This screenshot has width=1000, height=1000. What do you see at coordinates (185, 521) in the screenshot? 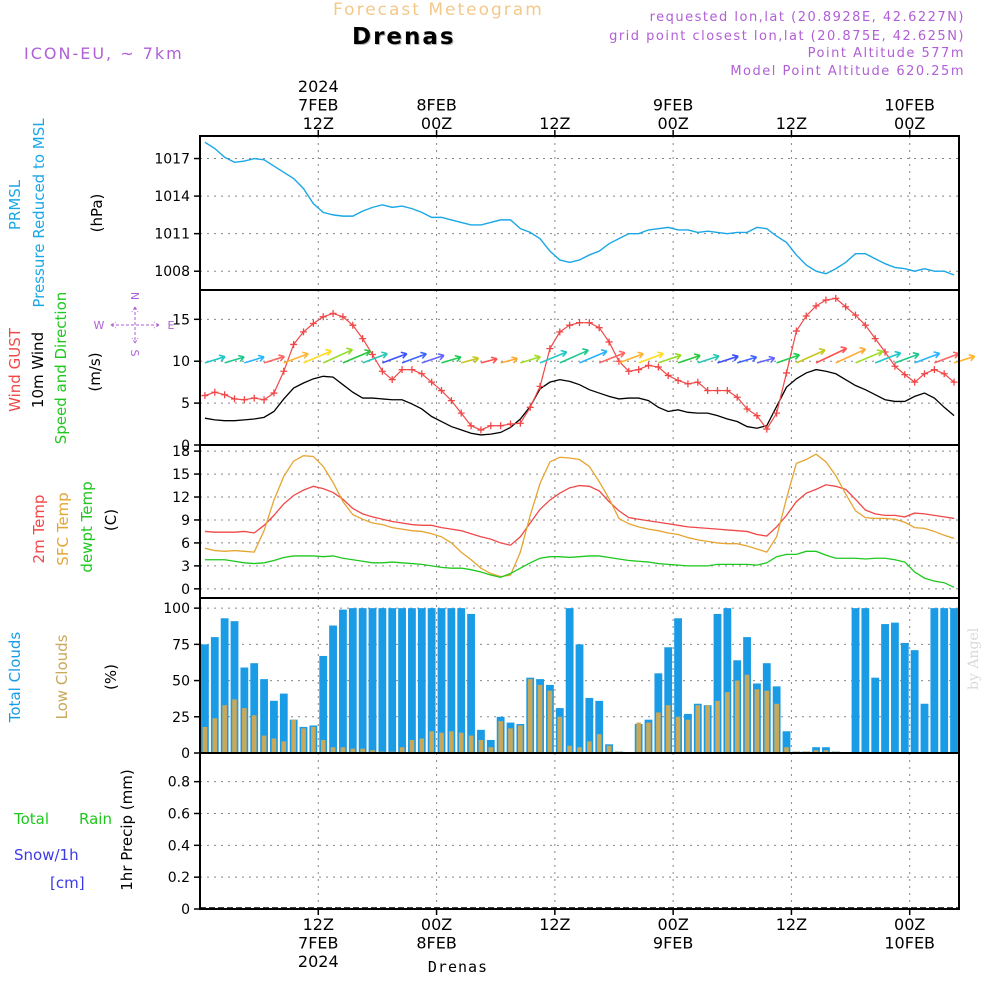
I see `ytick-label: 9` at bounding box center [185, 521].